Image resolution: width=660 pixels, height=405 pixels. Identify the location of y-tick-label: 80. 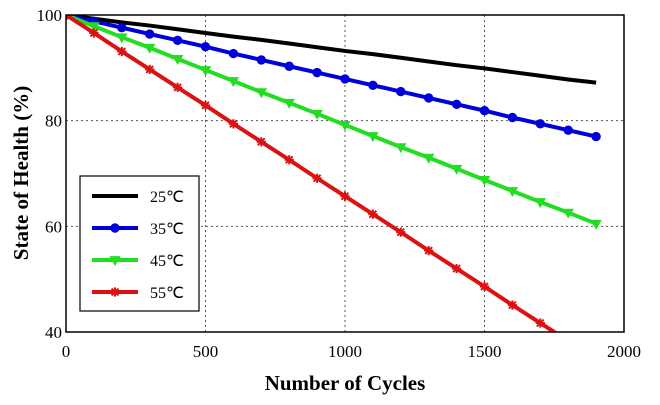
(53, 121).